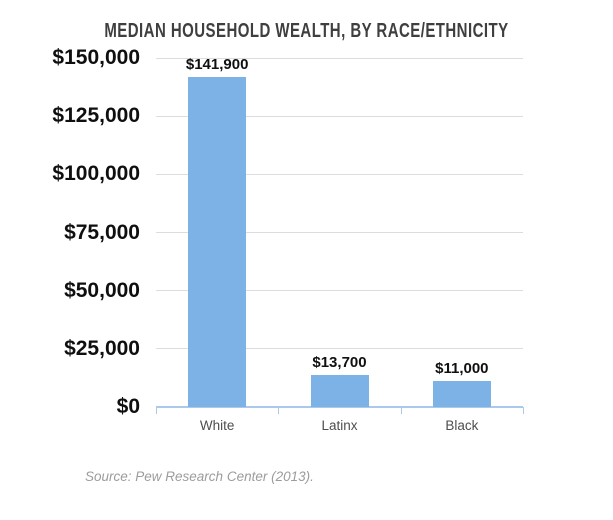 The height and width of the screenshot is (520, 613). What do you see at coordinates (339, 407) in the screenshot?
I see `x-axis-line` at bounding box center [339, 407].